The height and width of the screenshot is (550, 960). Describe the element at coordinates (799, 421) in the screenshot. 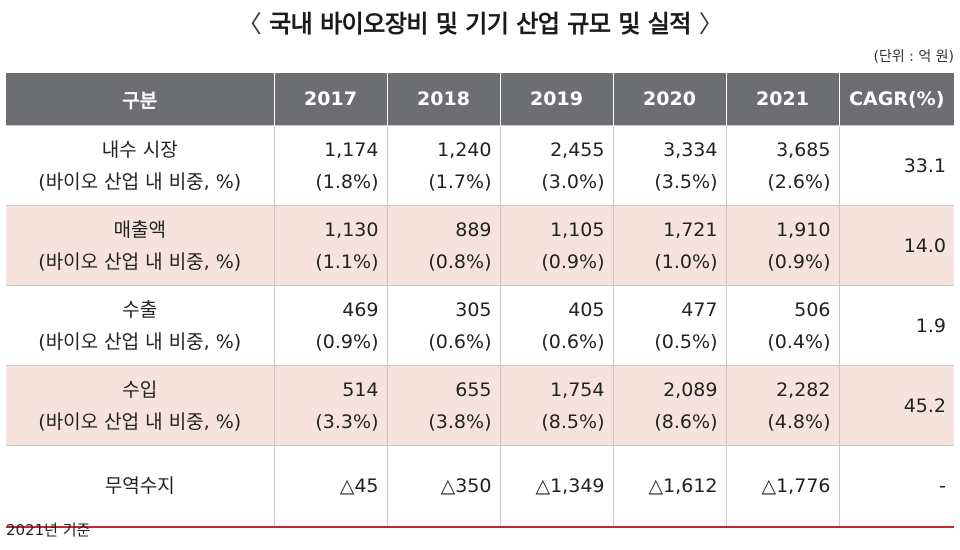

I see `cell-share: (4.8%)` at that location.